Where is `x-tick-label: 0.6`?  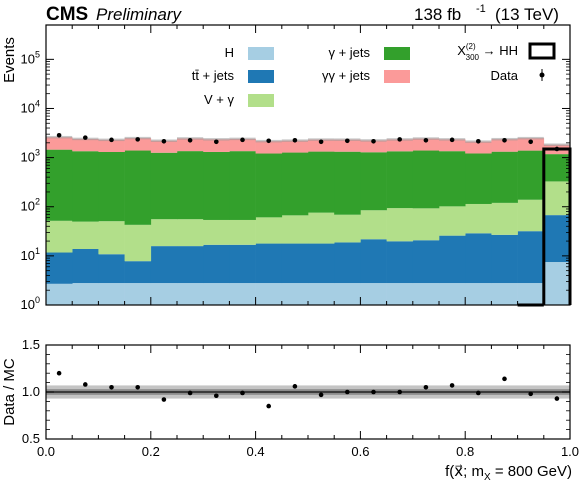
x-tick-label: 0.6 is located at coordinates (360, 451).